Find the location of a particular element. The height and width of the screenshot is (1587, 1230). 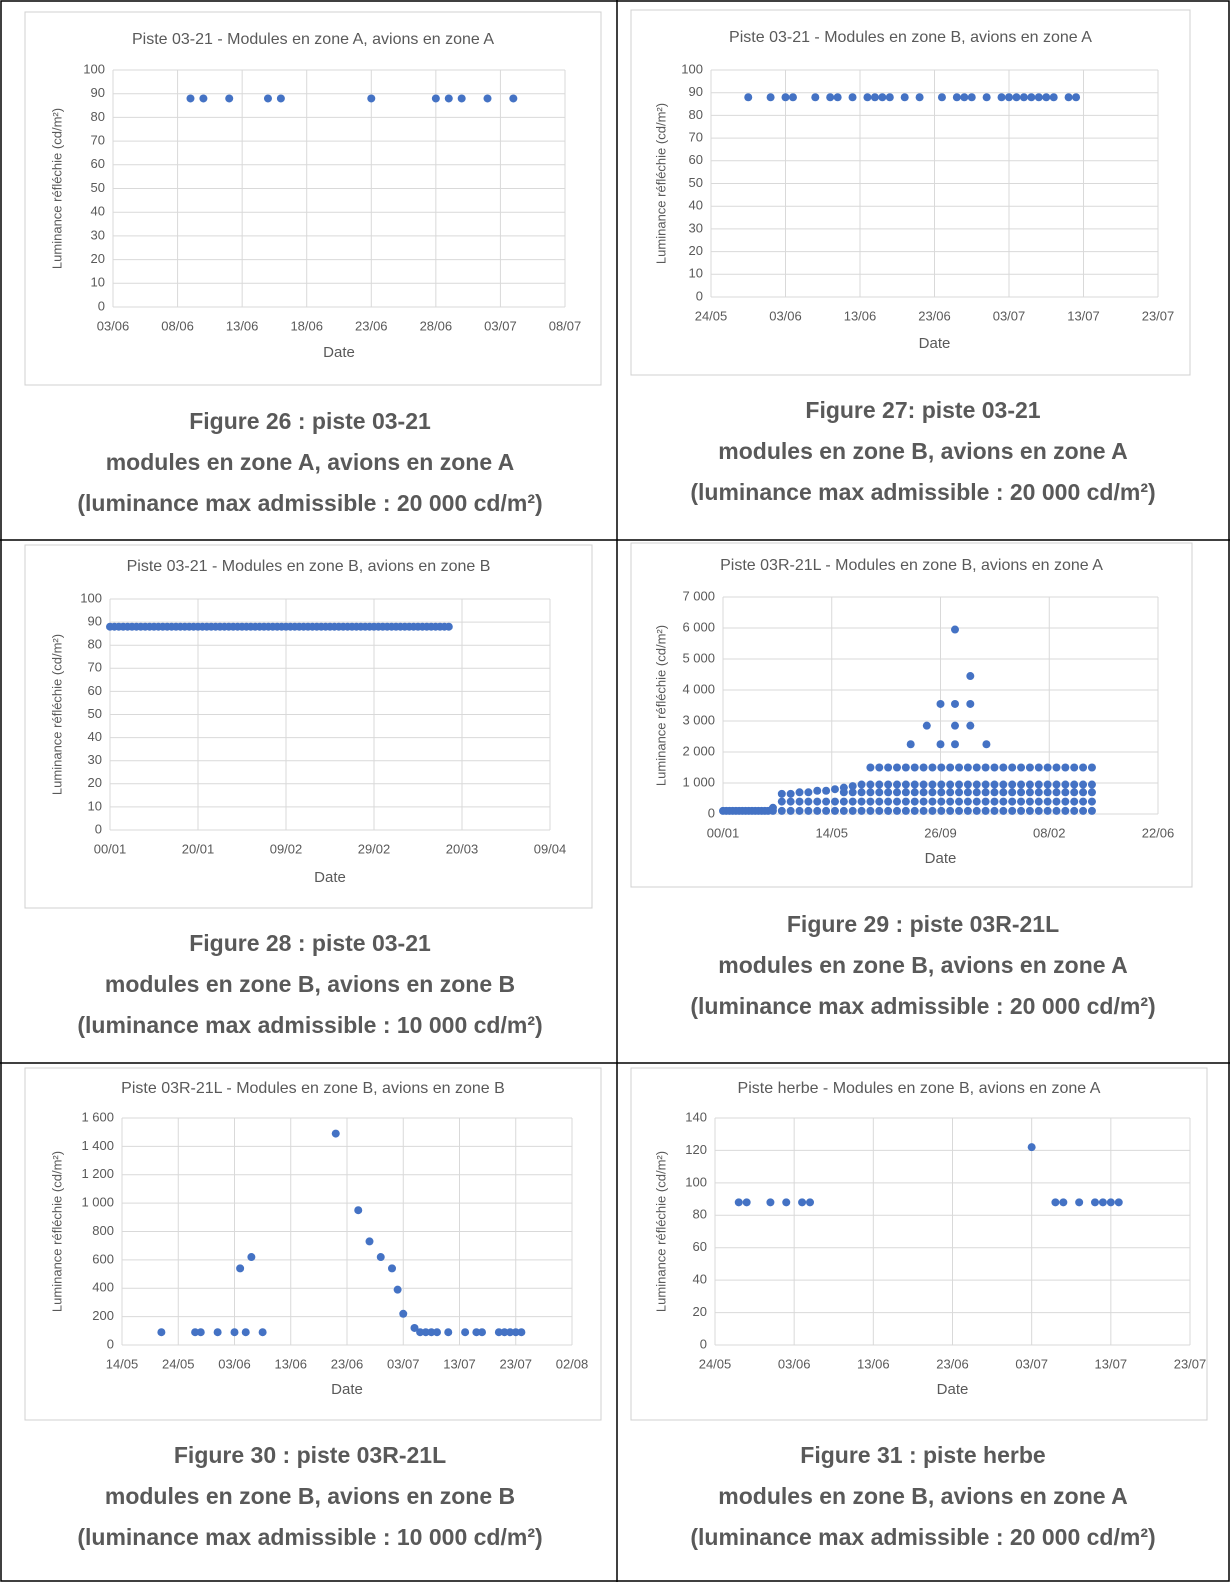

y-axis-label: Luminance réfléchie (cd/m²) is located at coordinates (660, 1231).